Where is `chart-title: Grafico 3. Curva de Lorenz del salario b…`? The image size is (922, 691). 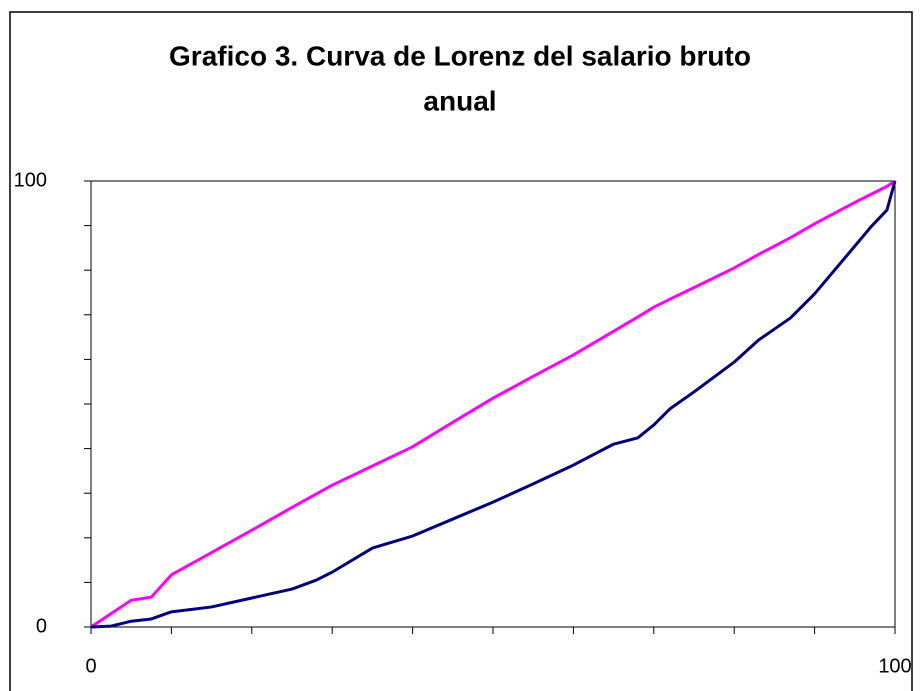
chart-title: Grafico 3. Curva de Lorenz del salario b… is located at coordinates (460, 55).